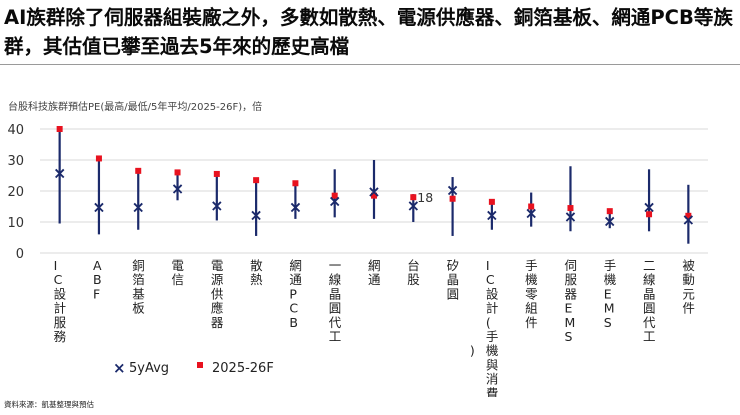 The image size is (740, 415). Describe the element at coordinates (370, 64) in the screenshot. I see `headline-divider` at that location.